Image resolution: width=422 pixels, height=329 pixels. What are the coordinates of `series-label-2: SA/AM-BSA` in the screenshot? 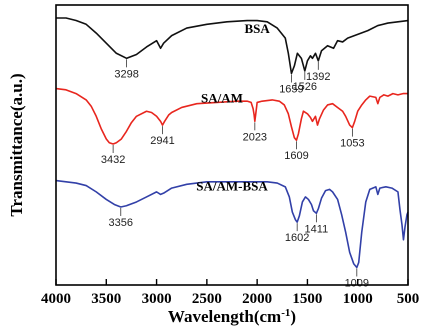 It's located at (232, 186).